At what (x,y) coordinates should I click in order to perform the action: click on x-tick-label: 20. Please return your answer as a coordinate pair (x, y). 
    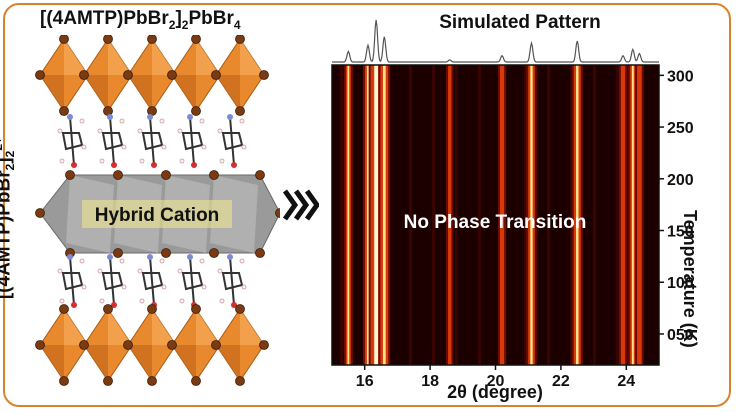
    Looking at the image, I should click on (496, 381).